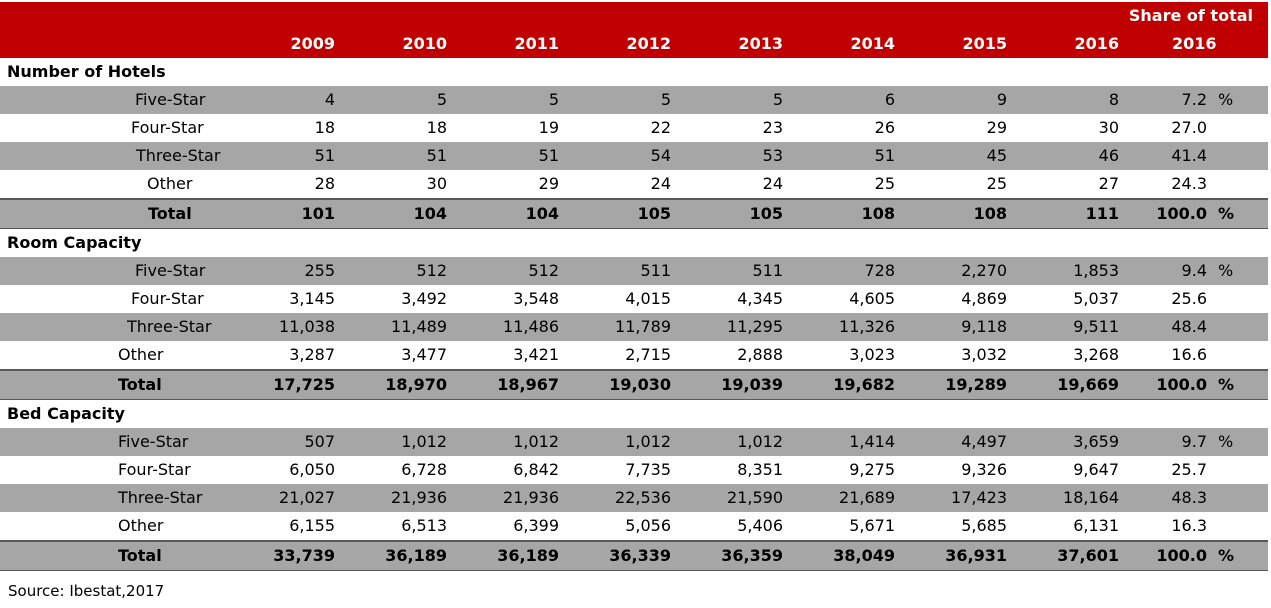 The height and width of the screenshot is (608, 1271). What do you see at coordinates (634, 128) in the screenshot?
I see `table-row: Four-Star 18 18 19 22 23 26 29 30 27.0` at bounding box center [634, 128].